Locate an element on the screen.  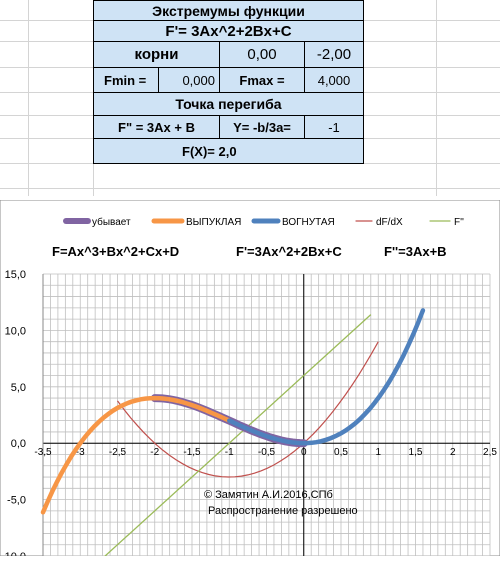
y-tick-label: 5,0 is located at coordinates (18, 388).